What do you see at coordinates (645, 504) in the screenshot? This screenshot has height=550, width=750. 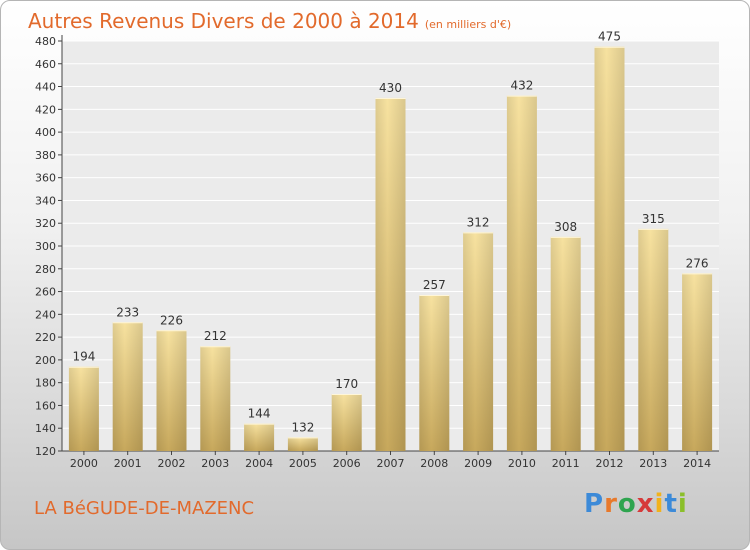 I see `logo-letter: x` at bounding box center [645, 504].